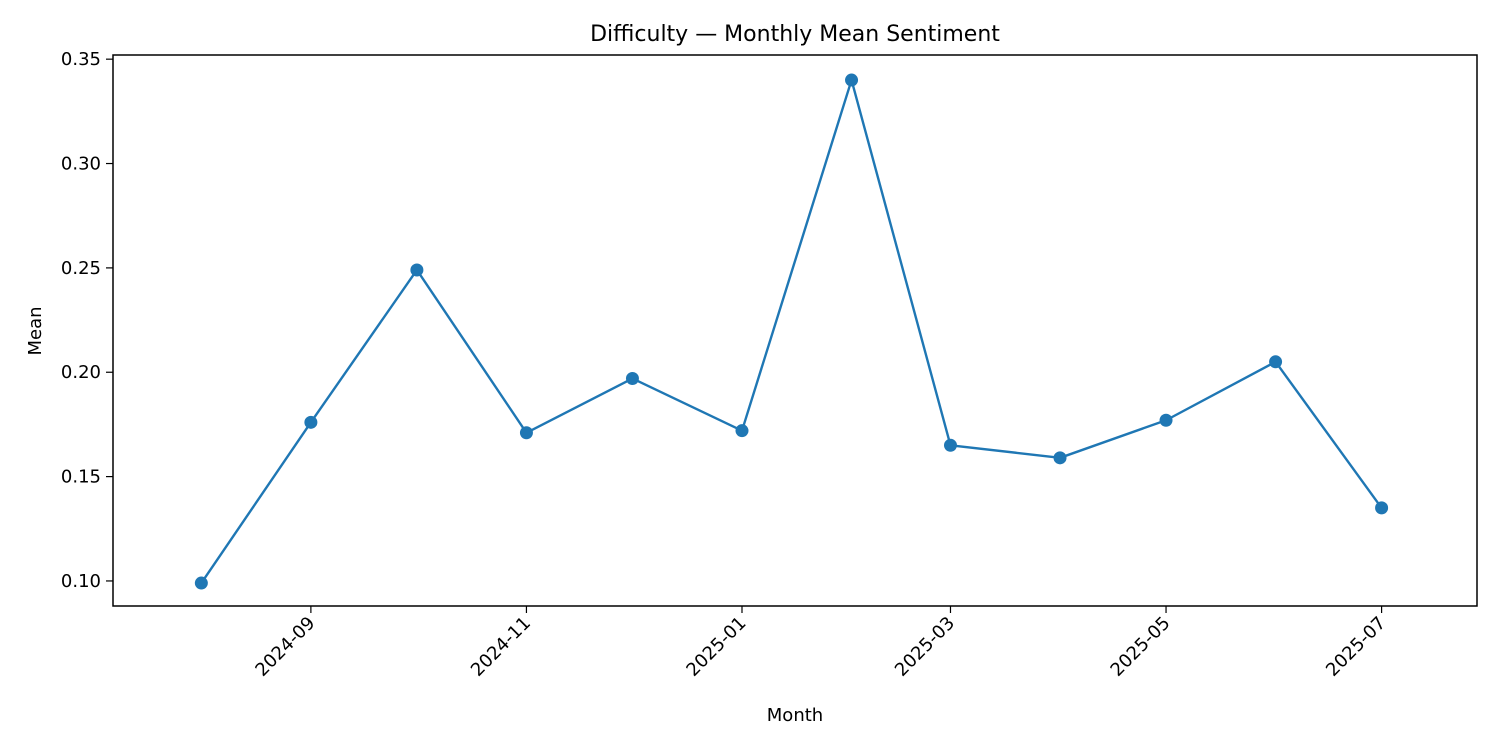 The image size is (1500, 750). Describe the element at coordinates (501, 647) in the screenshot. I see `x-tick-label: 2024-11` at that location.